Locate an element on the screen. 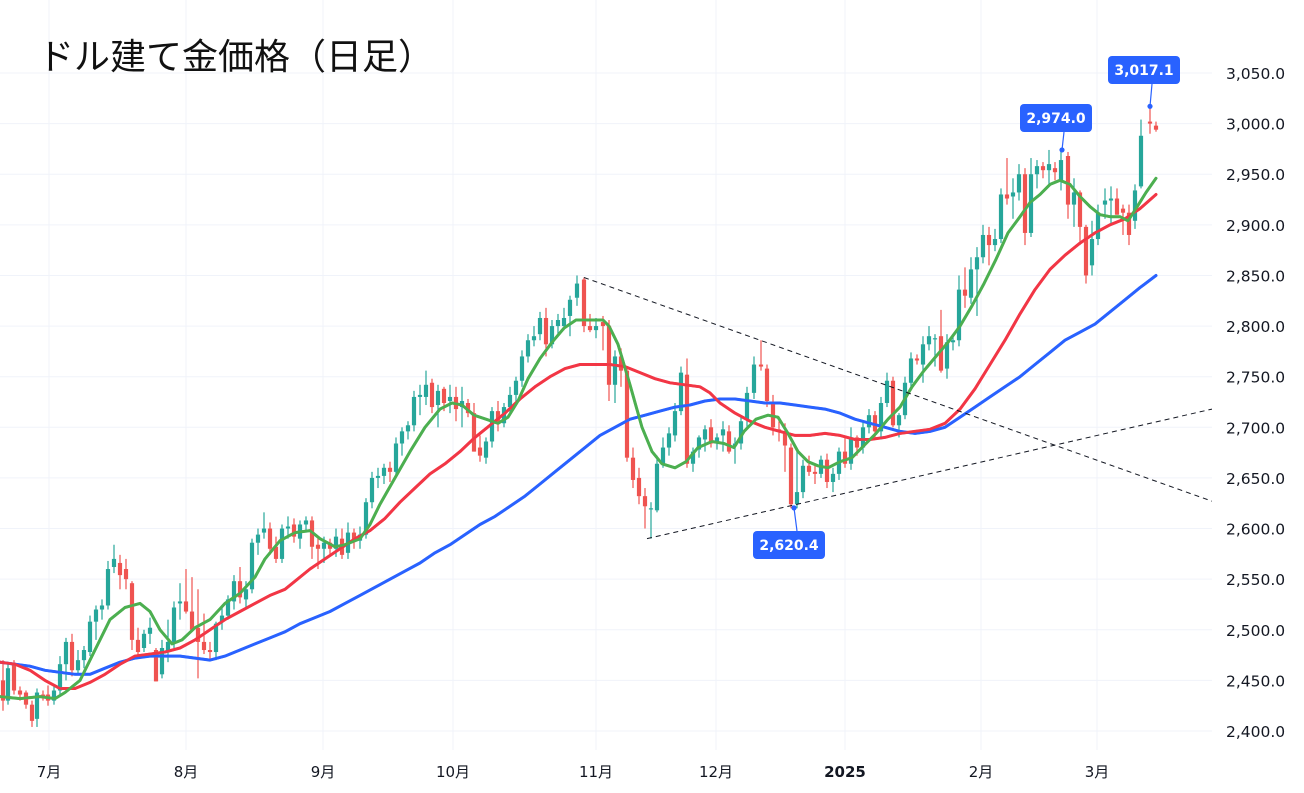  y-tick-label: 2,650.0 is located at coordinates (1255, 479).